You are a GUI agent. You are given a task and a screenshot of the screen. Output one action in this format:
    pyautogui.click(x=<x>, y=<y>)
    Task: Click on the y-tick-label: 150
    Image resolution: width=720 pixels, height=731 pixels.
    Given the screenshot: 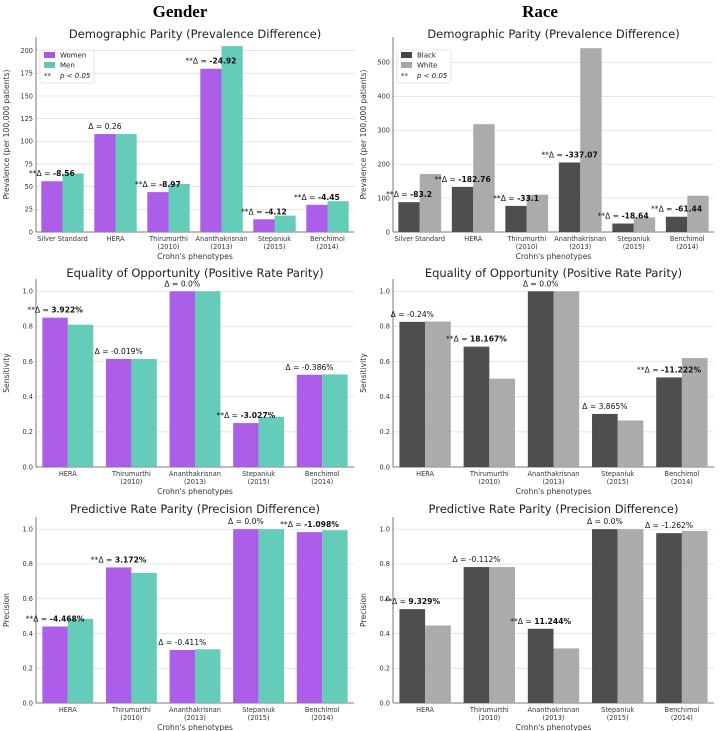 What is the action you would take?
    pyautogui.click(x=26, y=96)
    